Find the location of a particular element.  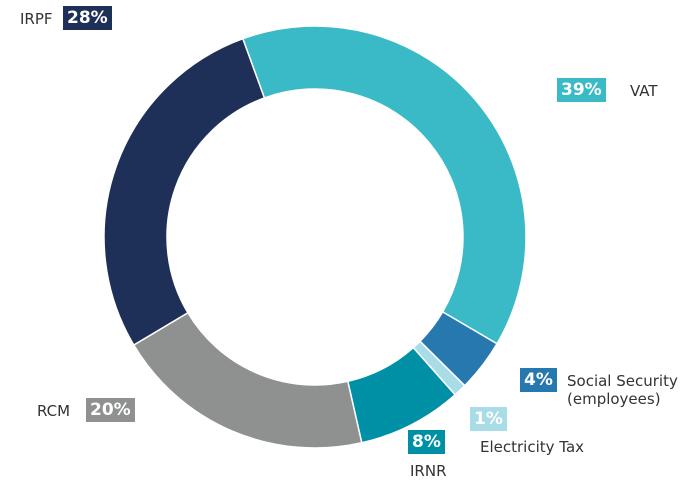

category-label: Social Security (employees) is located at coordinates (622, 390).